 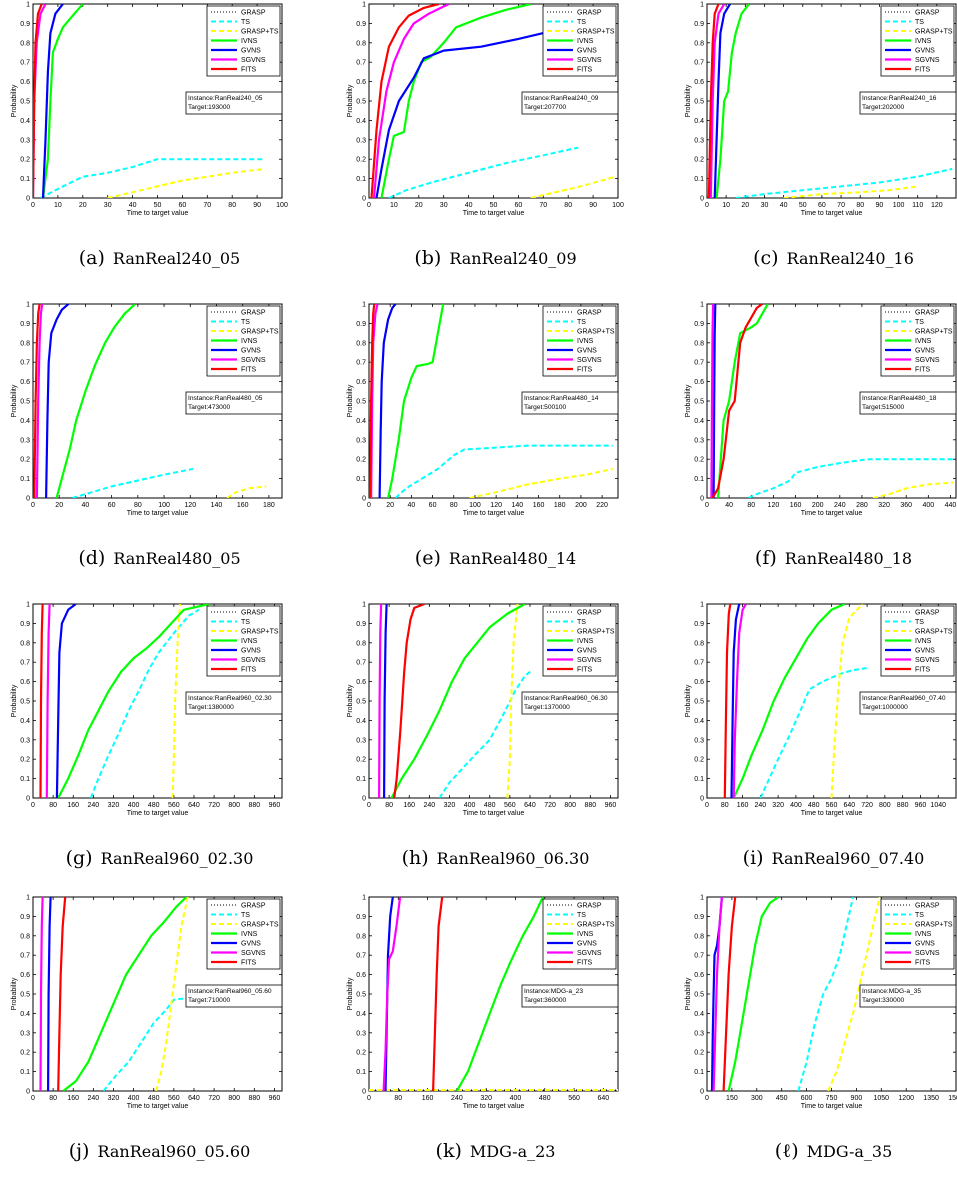 What do you see at coordinates (282, 205) in the screenshot?
I see `x-tick-label: 100` at bounding box center [282, 205].